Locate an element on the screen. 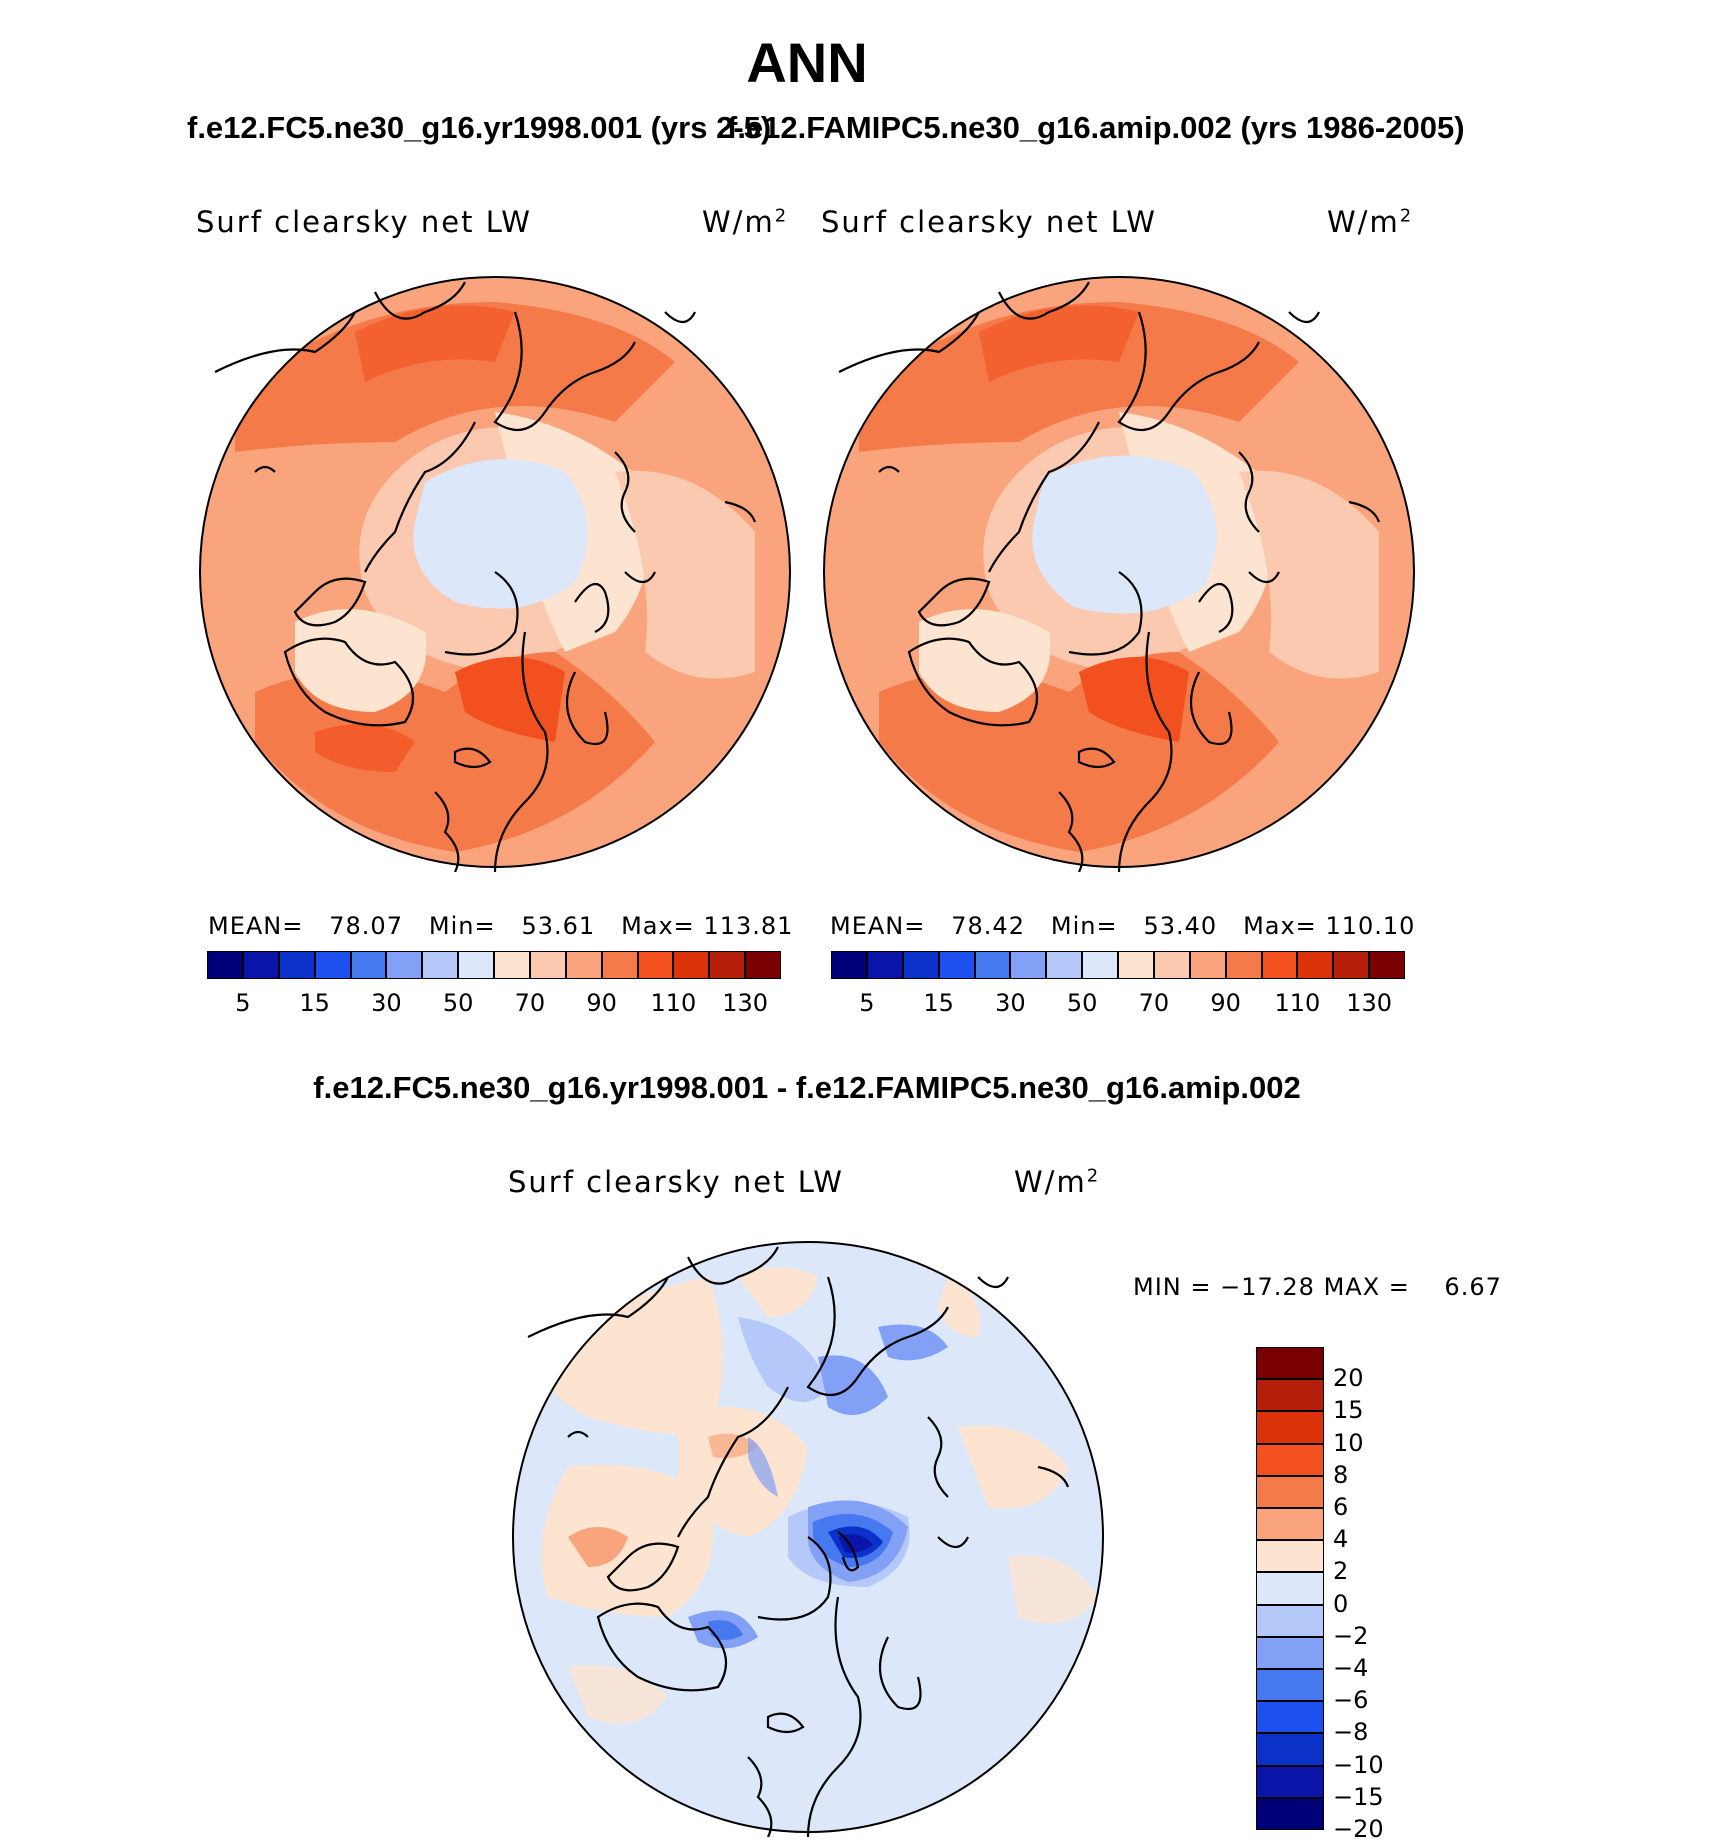  right-polar-map is located at coordinates (1119, 574).